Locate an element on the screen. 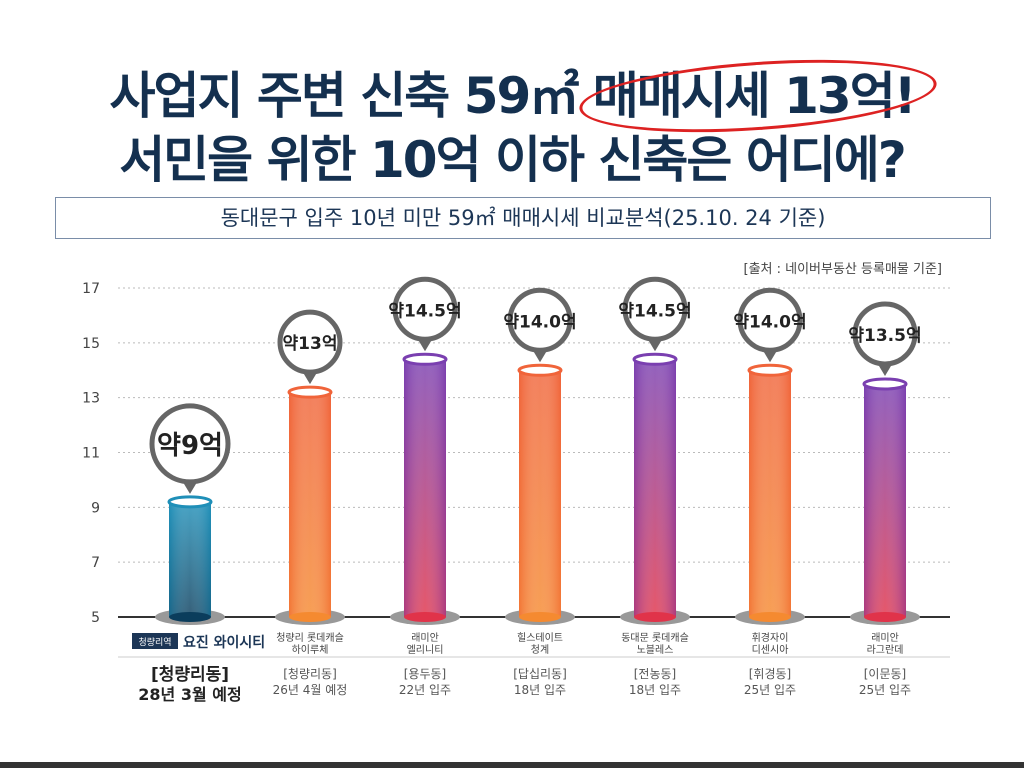 Image resolution: width=1024 pixels, height=768 pixels. value-label: 약13.5억 is located at coordinates (884, 335).